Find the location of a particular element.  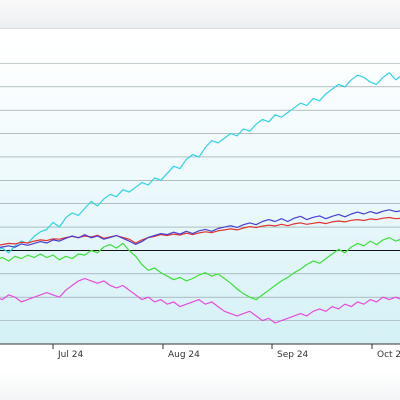

x-tick-label: Oct 24 is located at coordinates (388, 355).